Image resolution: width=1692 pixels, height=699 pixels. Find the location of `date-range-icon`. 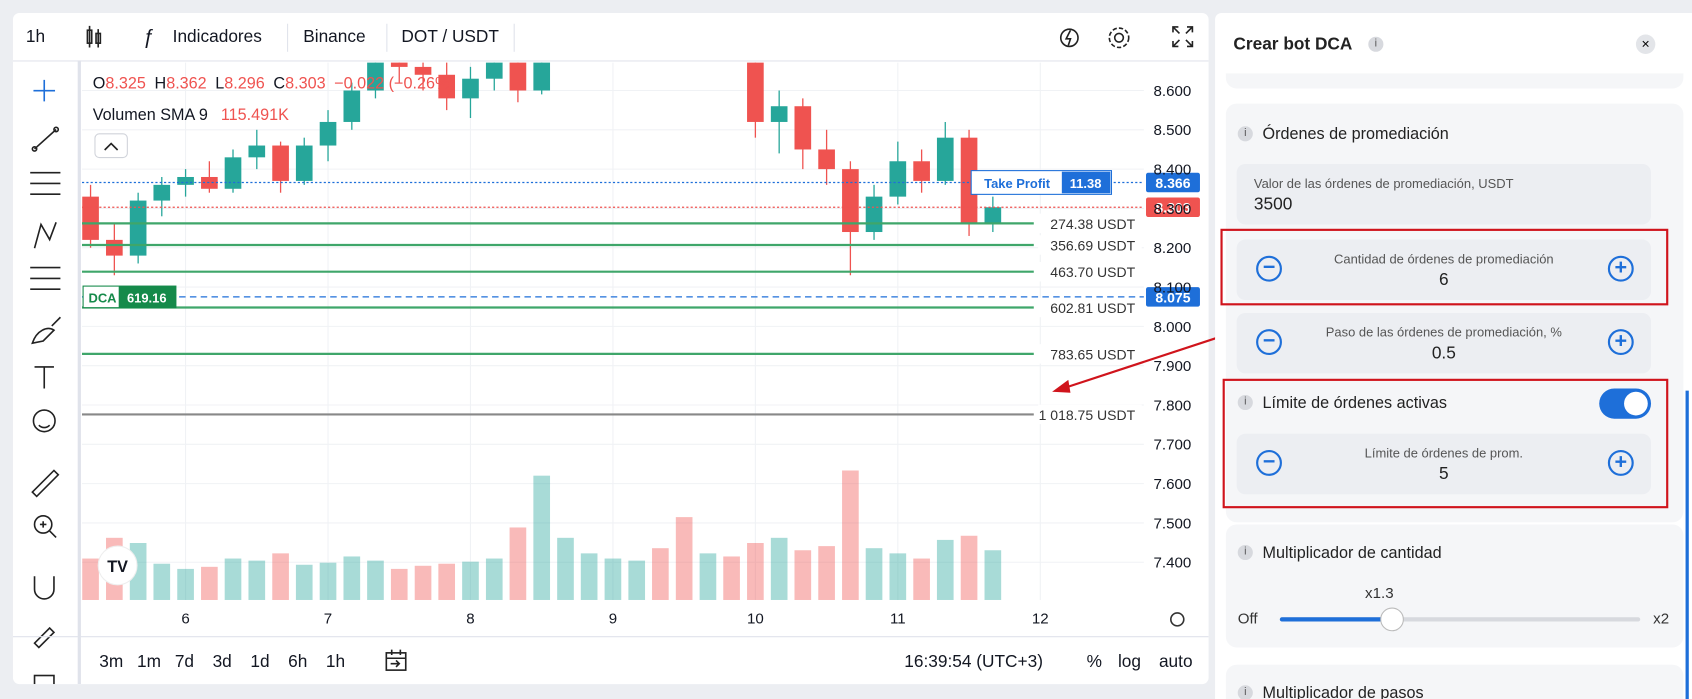

date-range-icon is located at coordinates (396, 661).